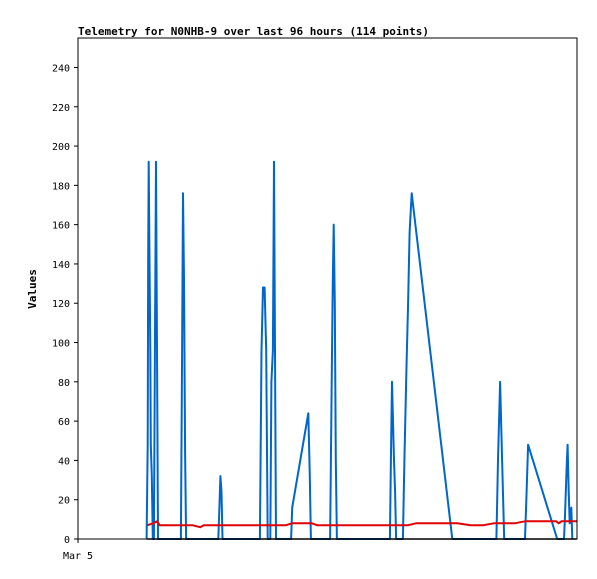 The height and width of the screenshot is (579, 597). Describe the element at coordinates (61, 186) in the screenshot. I see `y-tick-label: 180` at that location.